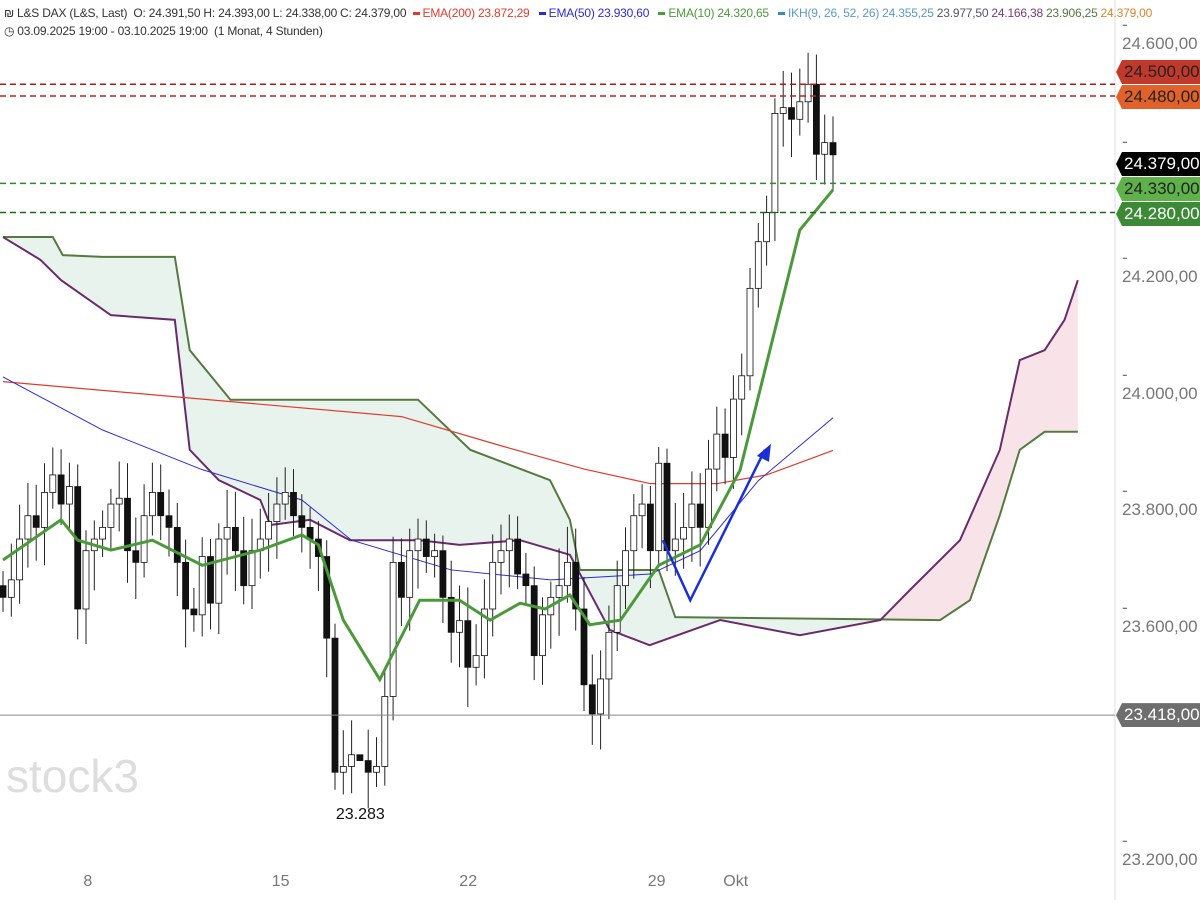 Image resolution: width=1200 pixels, height=900 pixels. Describe the element at coordinates (167, 13) in the screenshot. I see `ohlc-open: O: 24.391,50` at that location.